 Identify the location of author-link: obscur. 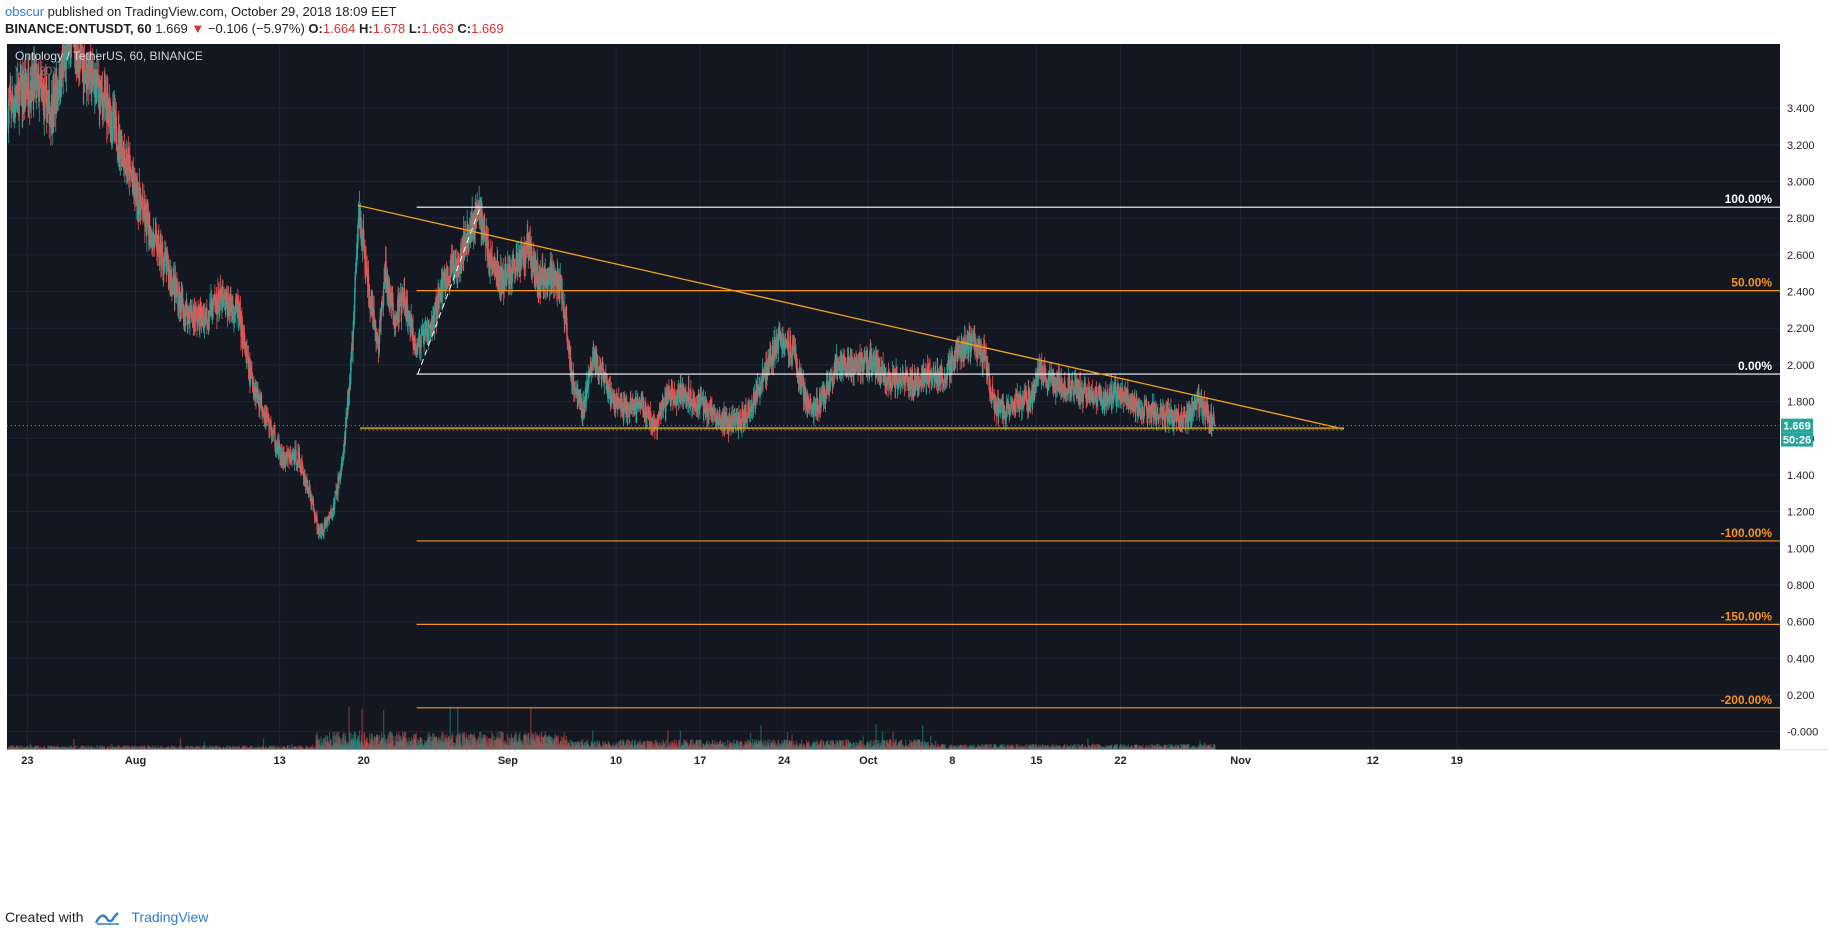
(25, 11).